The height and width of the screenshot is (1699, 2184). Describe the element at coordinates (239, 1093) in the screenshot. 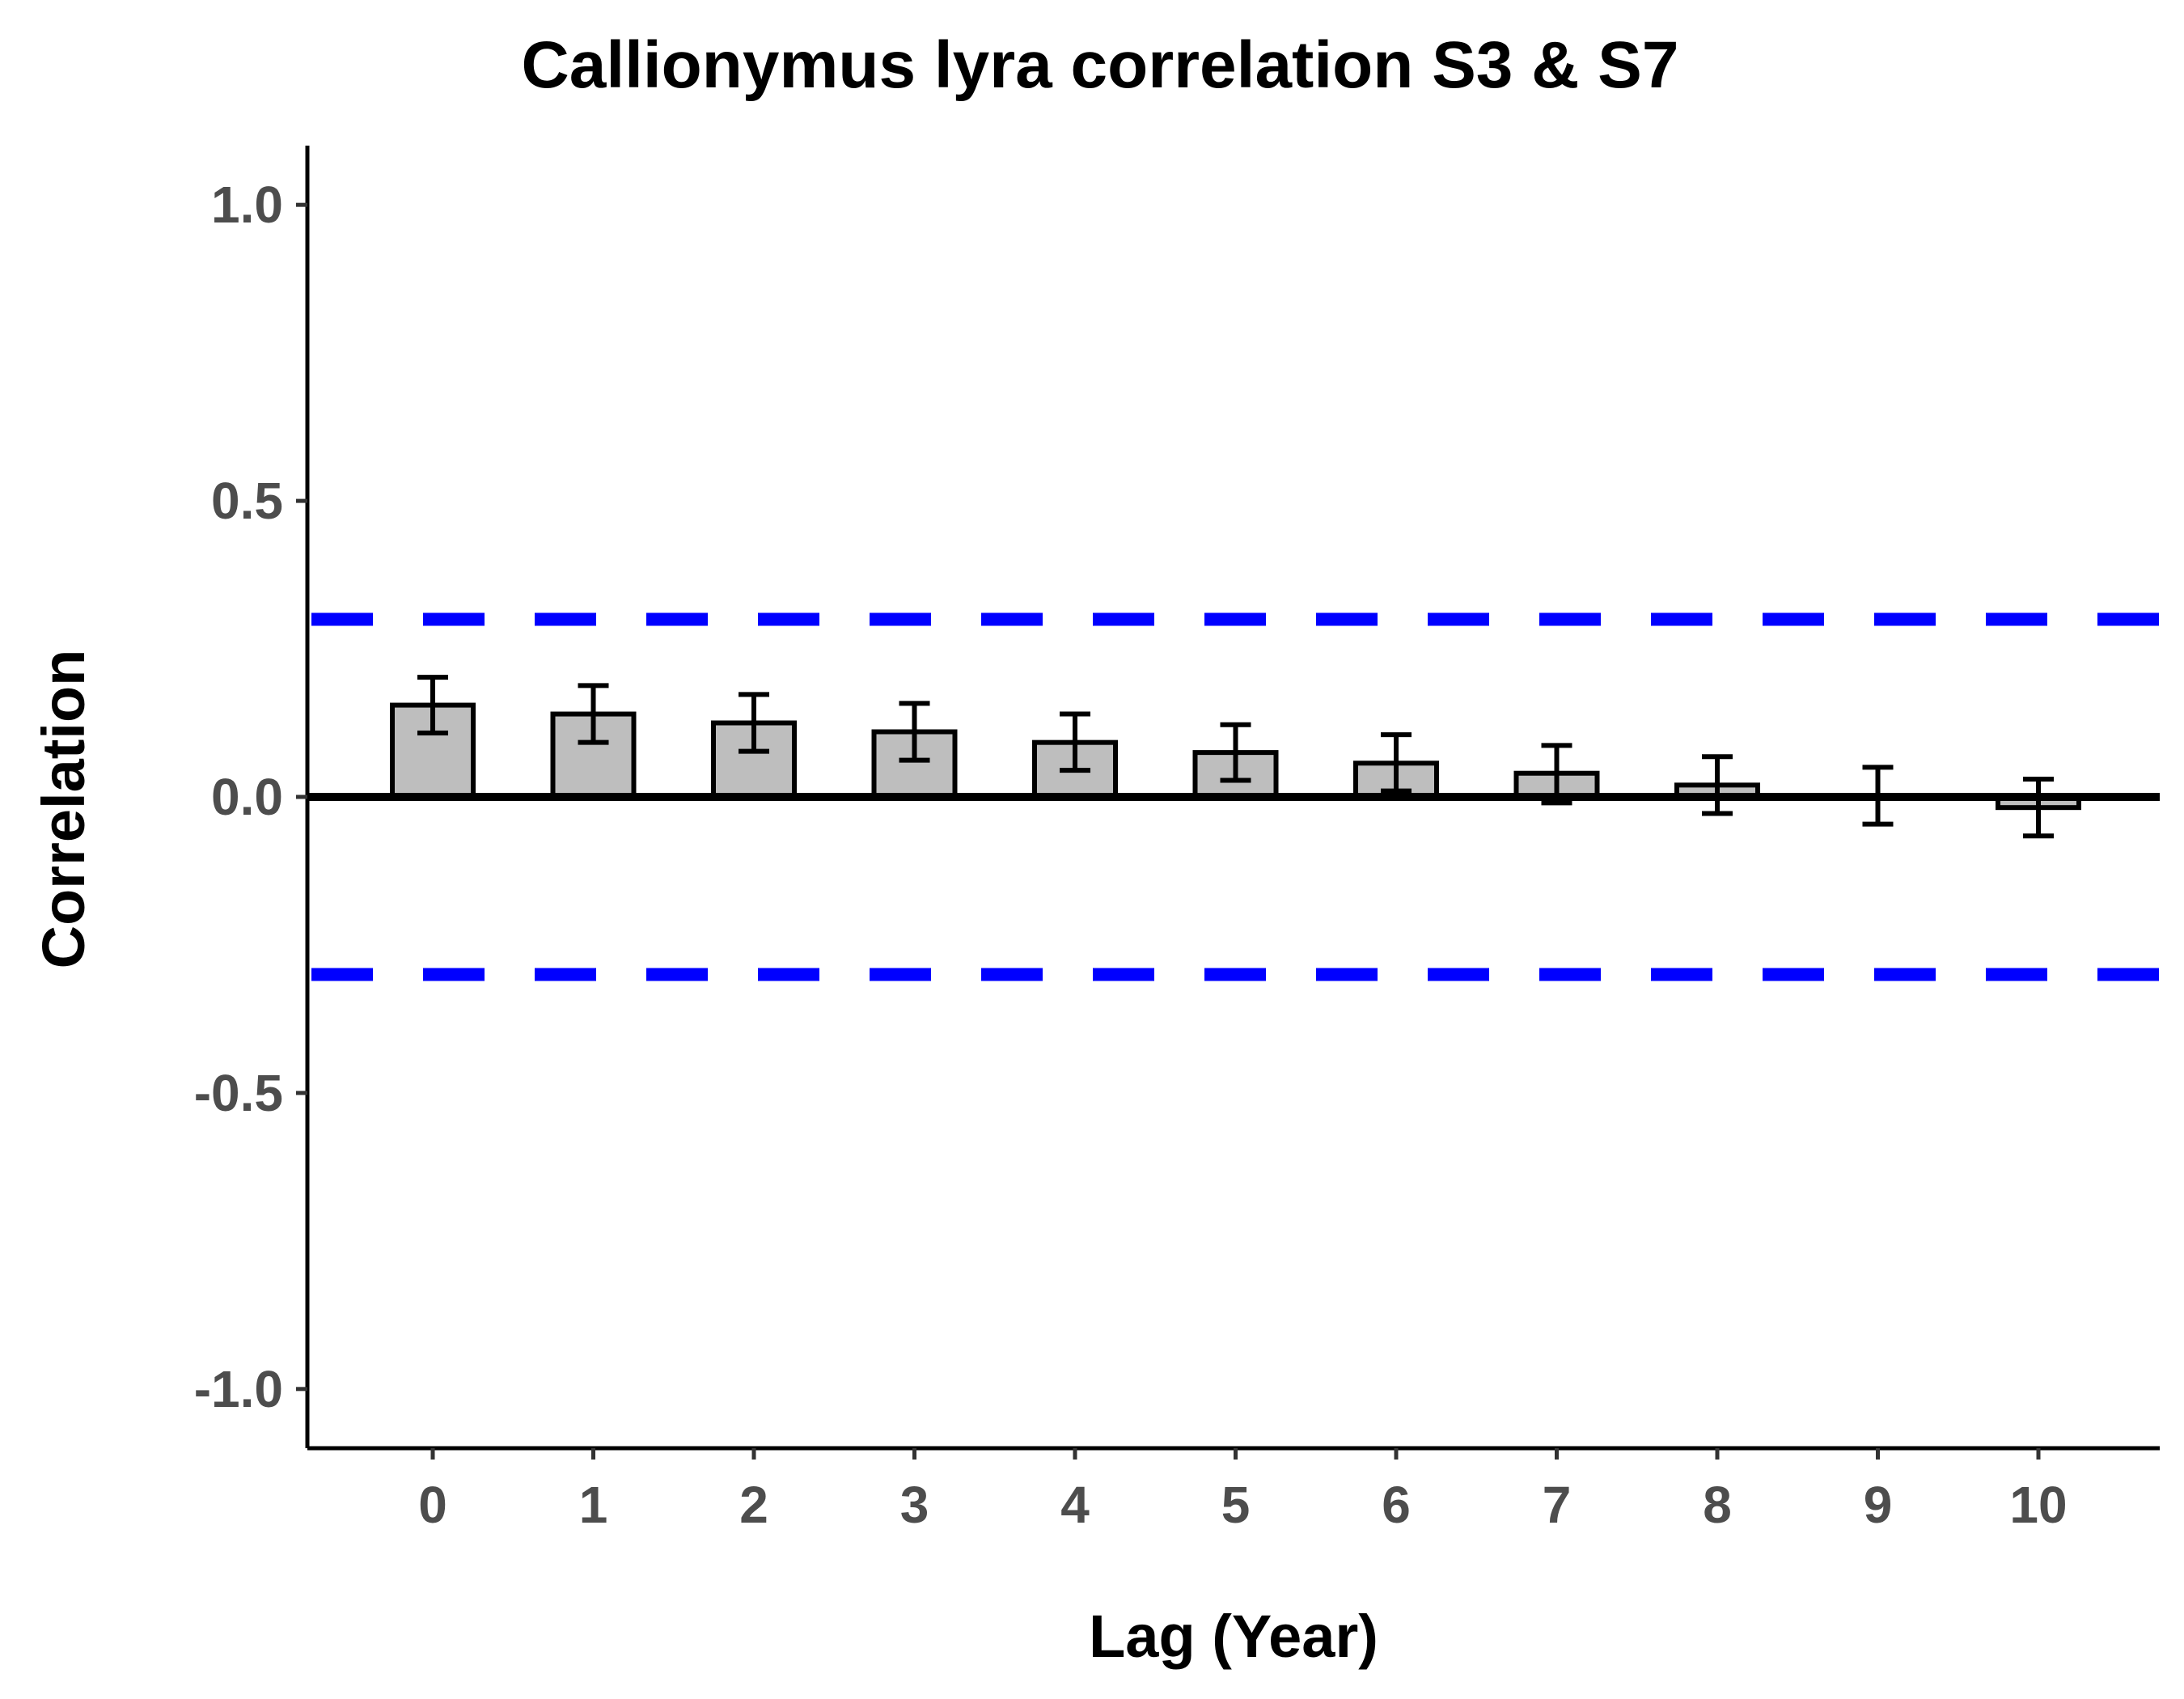

I see `y-tick-label: -0.5` at that location.